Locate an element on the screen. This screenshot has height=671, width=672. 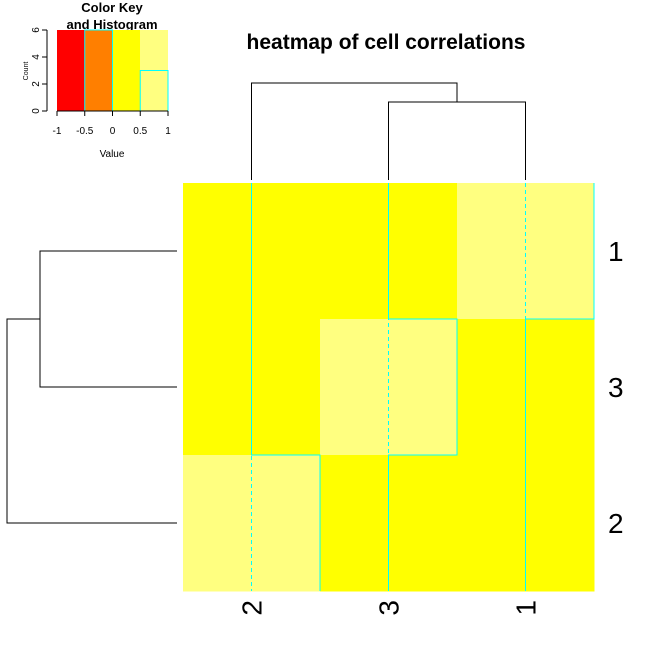
color-key-title-1: Color Key is located at coordinates (112, 7).